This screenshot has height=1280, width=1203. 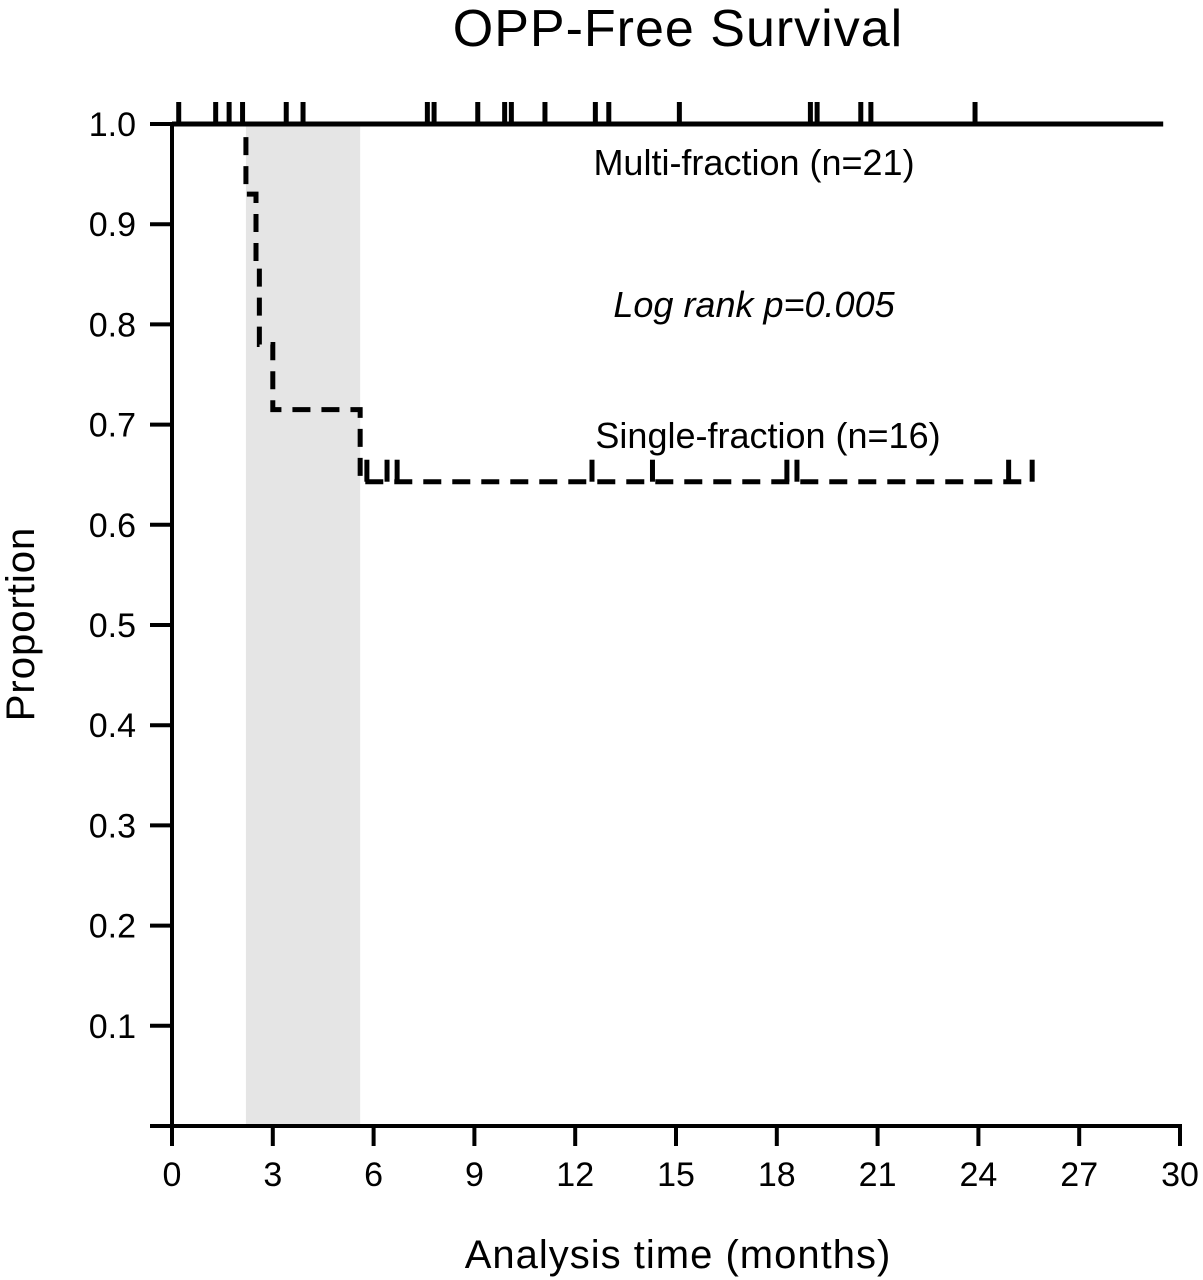 I want to click on x-ticks: 0 3 6 9 12 15 18 21 24 27 30, so click(x=681, y=1160).